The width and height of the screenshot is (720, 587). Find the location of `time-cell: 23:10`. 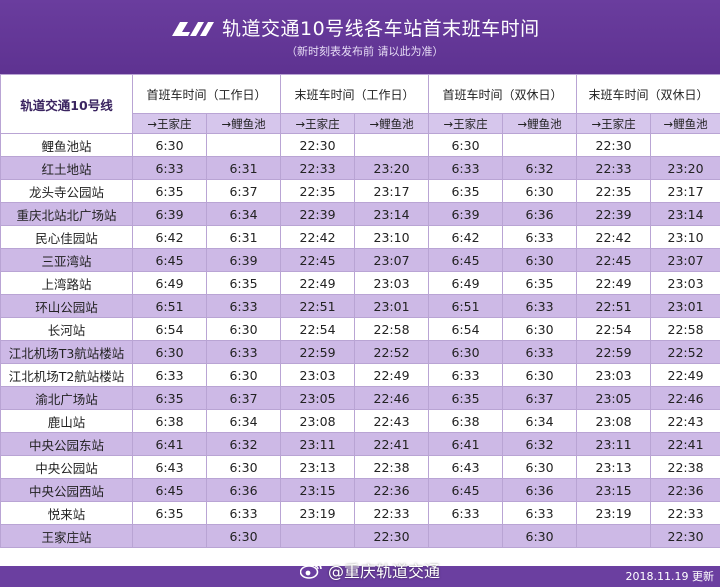

time-cell: 23:10 is located at coordinates (392, 237).